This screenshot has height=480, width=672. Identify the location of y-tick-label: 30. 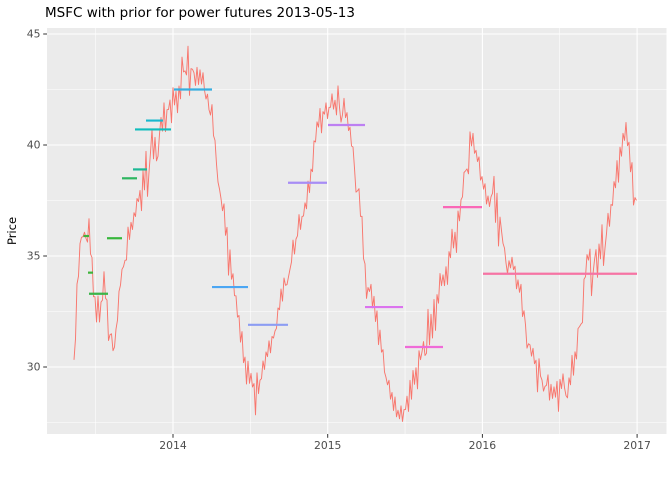
(34, 367).